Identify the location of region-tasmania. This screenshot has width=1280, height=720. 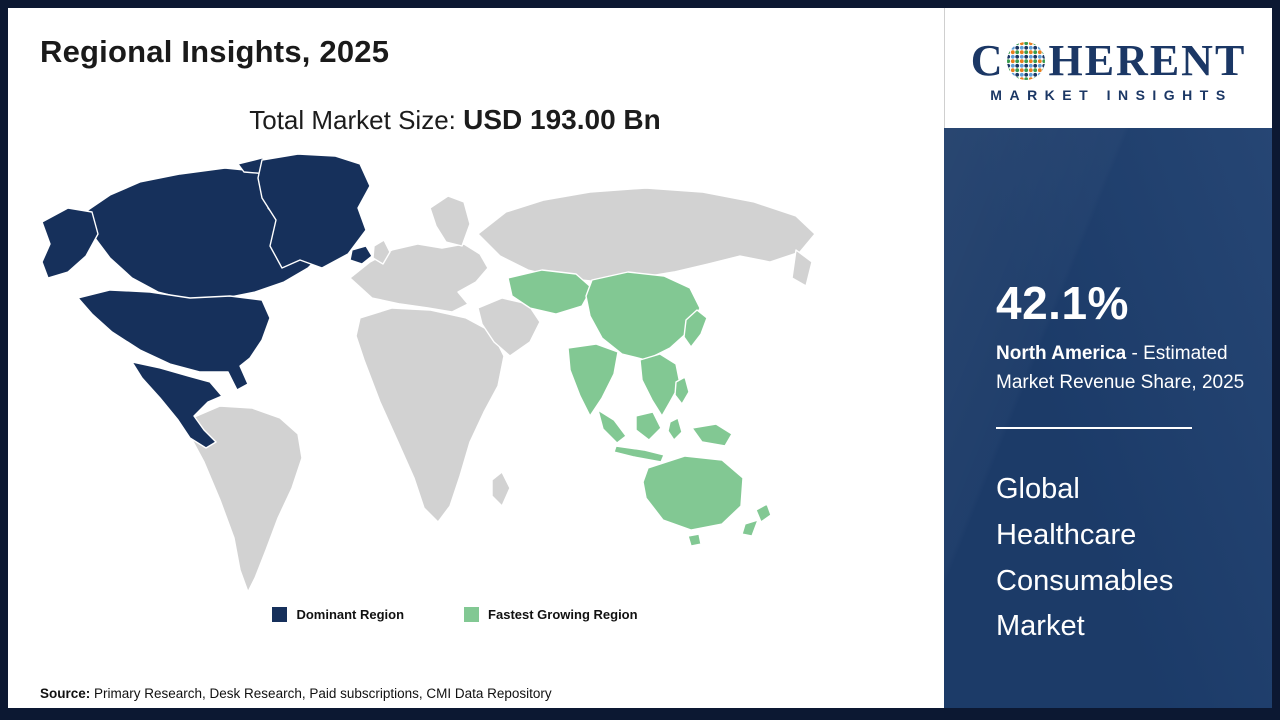
(694, 540).